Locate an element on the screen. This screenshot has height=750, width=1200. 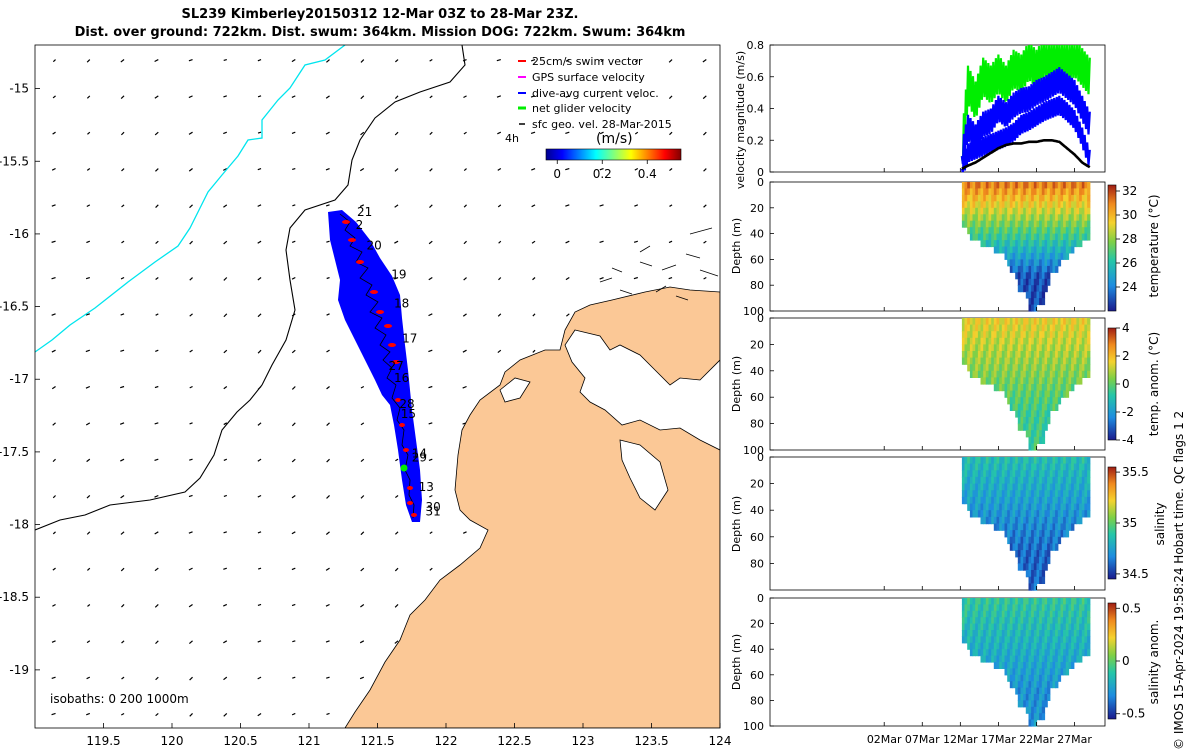
colorbar-tick-label: 0 is located at coordinates (1126, 661).